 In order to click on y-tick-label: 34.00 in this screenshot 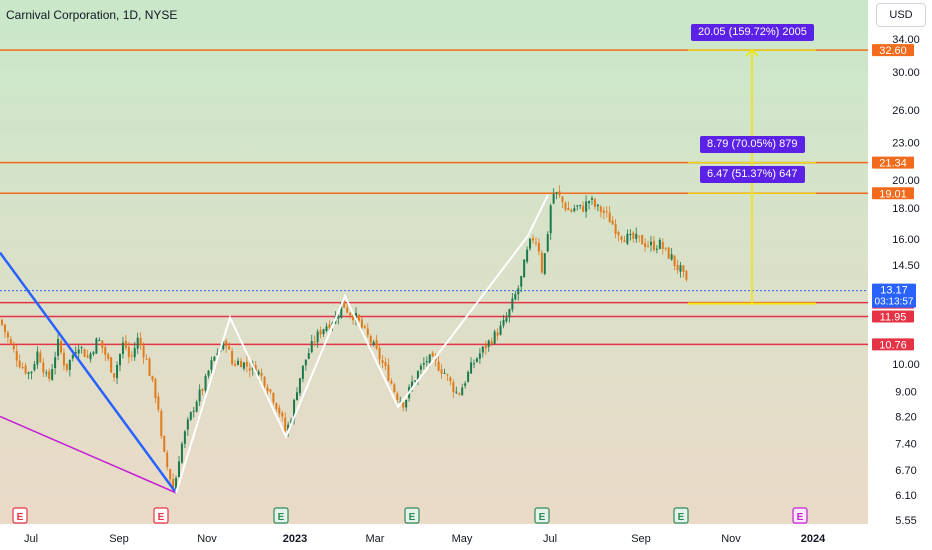, I will do `click(906, 40)`.